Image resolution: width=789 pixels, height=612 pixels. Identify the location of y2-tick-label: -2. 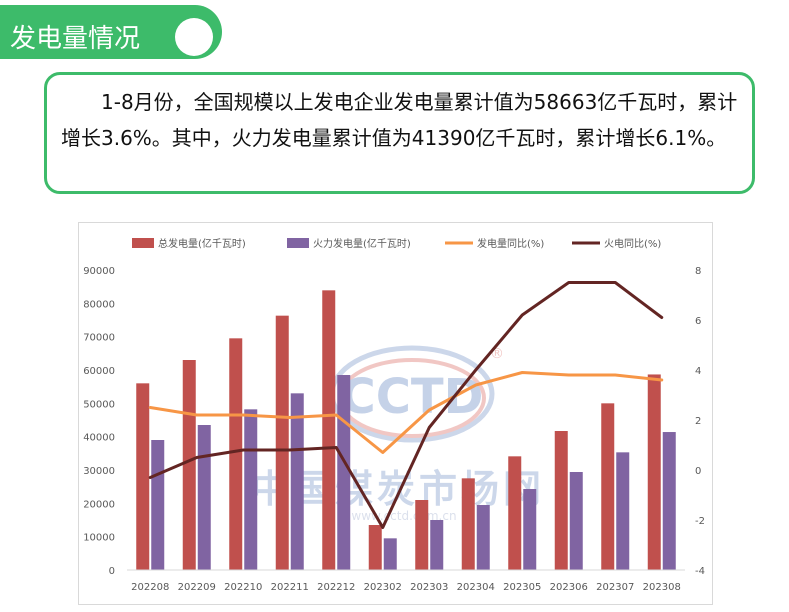
(700, 521).